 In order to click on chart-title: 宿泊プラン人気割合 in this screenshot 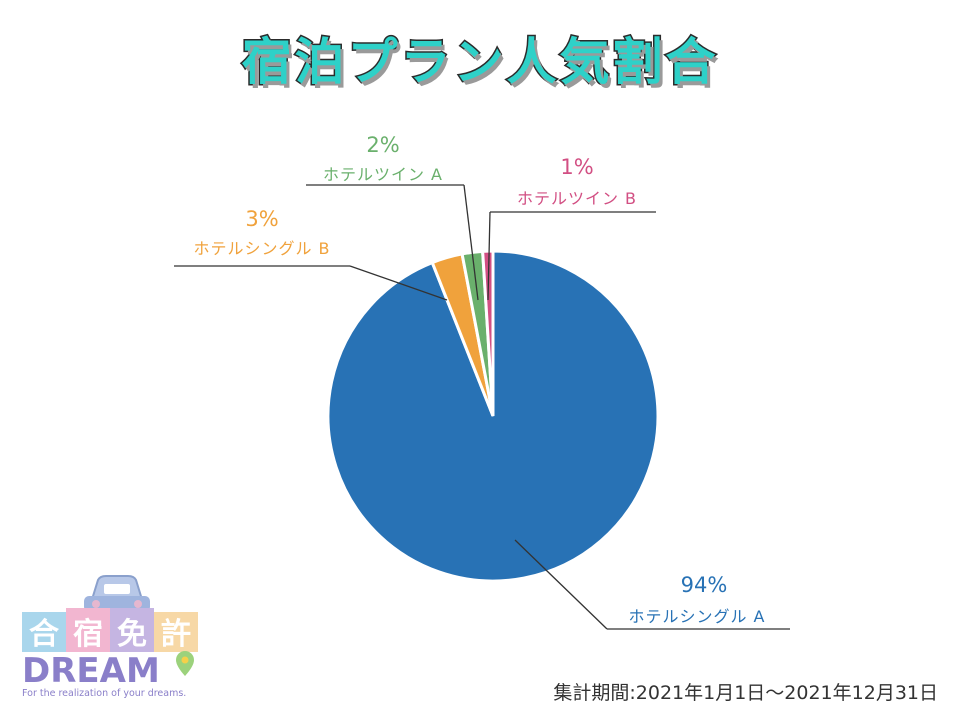, I will do `click(479, 62)`.